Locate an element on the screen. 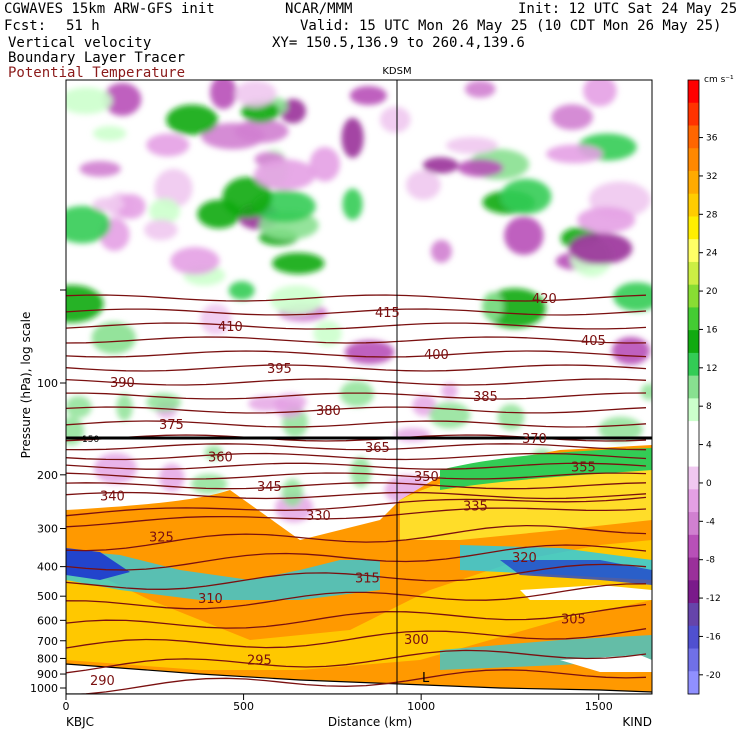 The height and width of the screenshot is (740, 740). theta-label: 350 is located at coordinates (426, 477).